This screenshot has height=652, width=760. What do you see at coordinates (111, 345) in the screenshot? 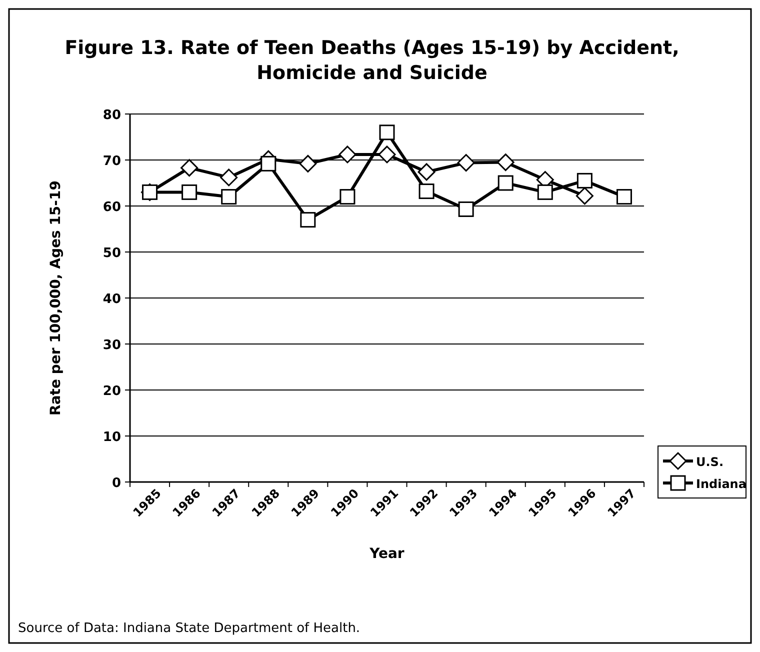
I see `y-tick-label: 30` at bounding box center [111, 345].